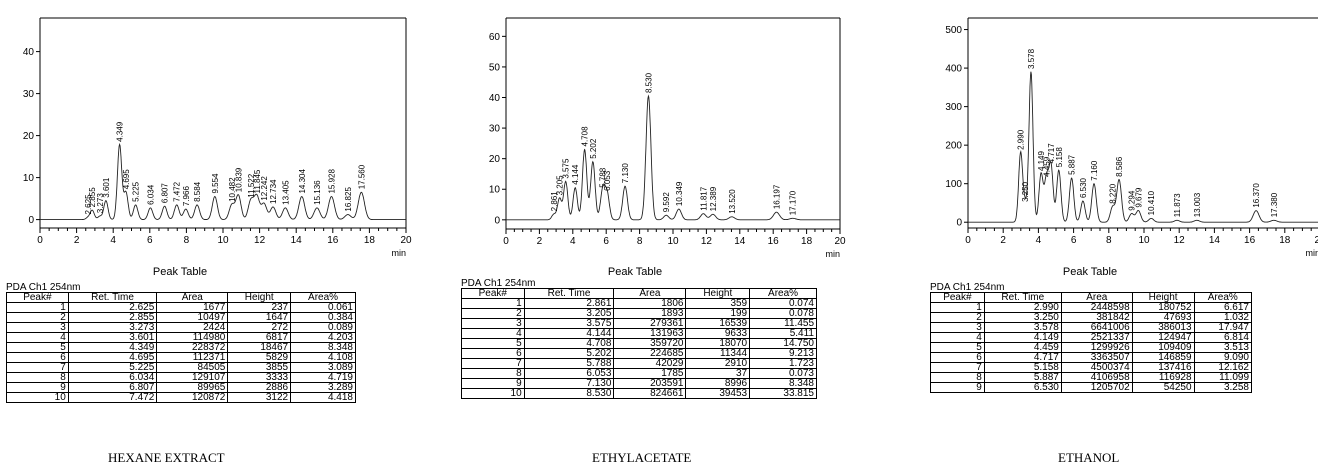 The height and width of the screenshot is (466, 1318). What do you see at coordinates (1025, 191) in the screenshot?
I see `peak-label: 3.250` at bounding box center [1025, 191].